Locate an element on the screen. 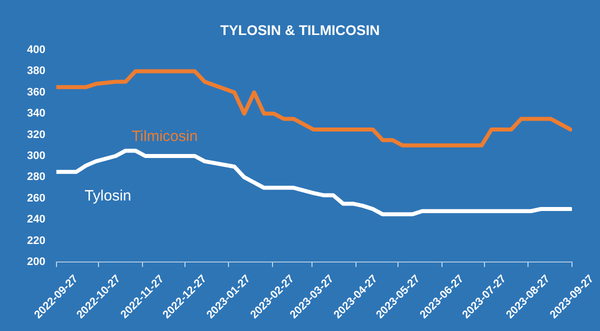  text: Tilmicosin is located at coordinates (165, 137).